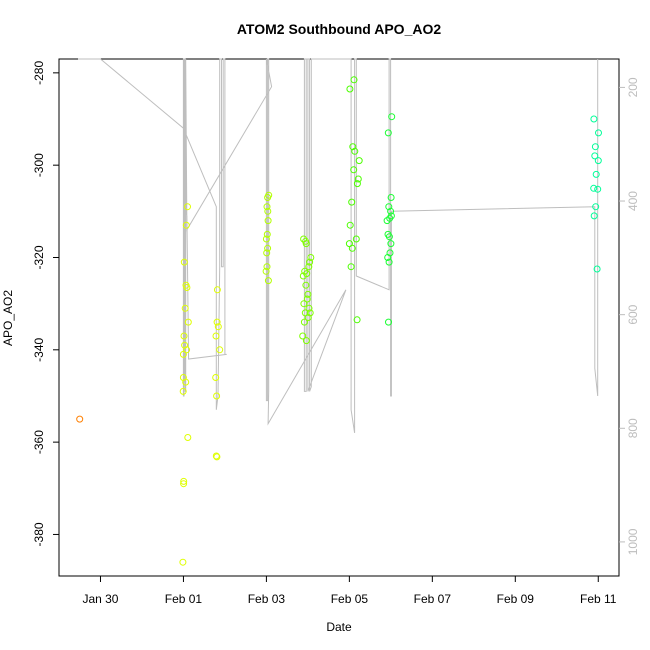  I want to click on y-tick-label: -360, so click(39, 442).